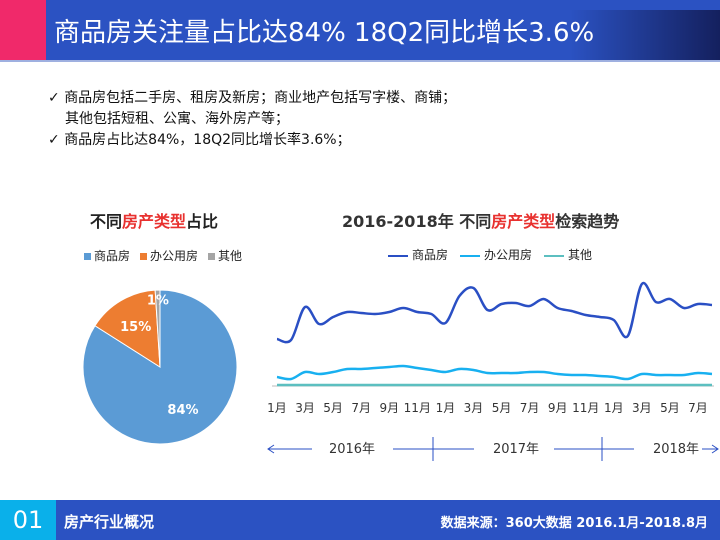  Describe the element at coordinates (177, 119) in the screenshot. I see `bullet-item: 其他包括短租、公寓、海外房产等；` at that location.